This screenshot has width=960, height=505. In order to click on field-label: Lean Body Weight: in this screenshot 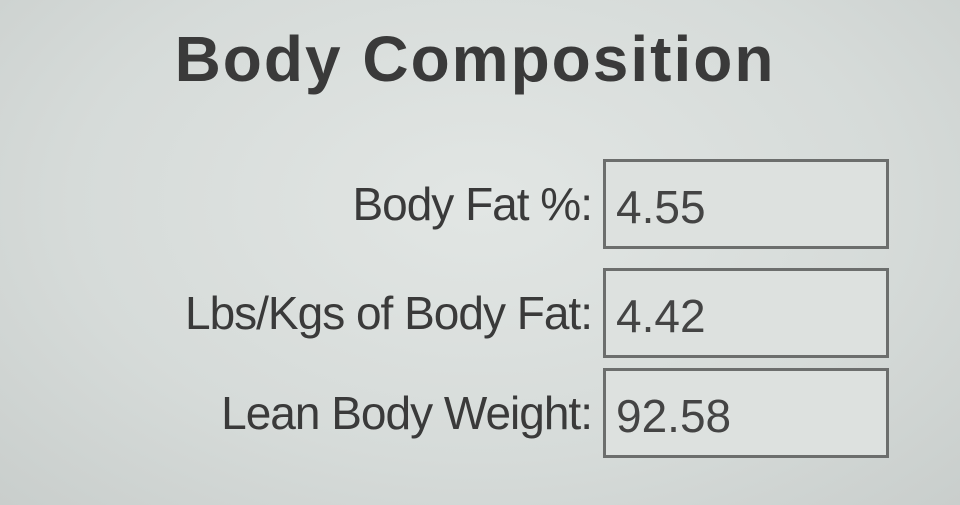, I will do `click(407, 413)`.